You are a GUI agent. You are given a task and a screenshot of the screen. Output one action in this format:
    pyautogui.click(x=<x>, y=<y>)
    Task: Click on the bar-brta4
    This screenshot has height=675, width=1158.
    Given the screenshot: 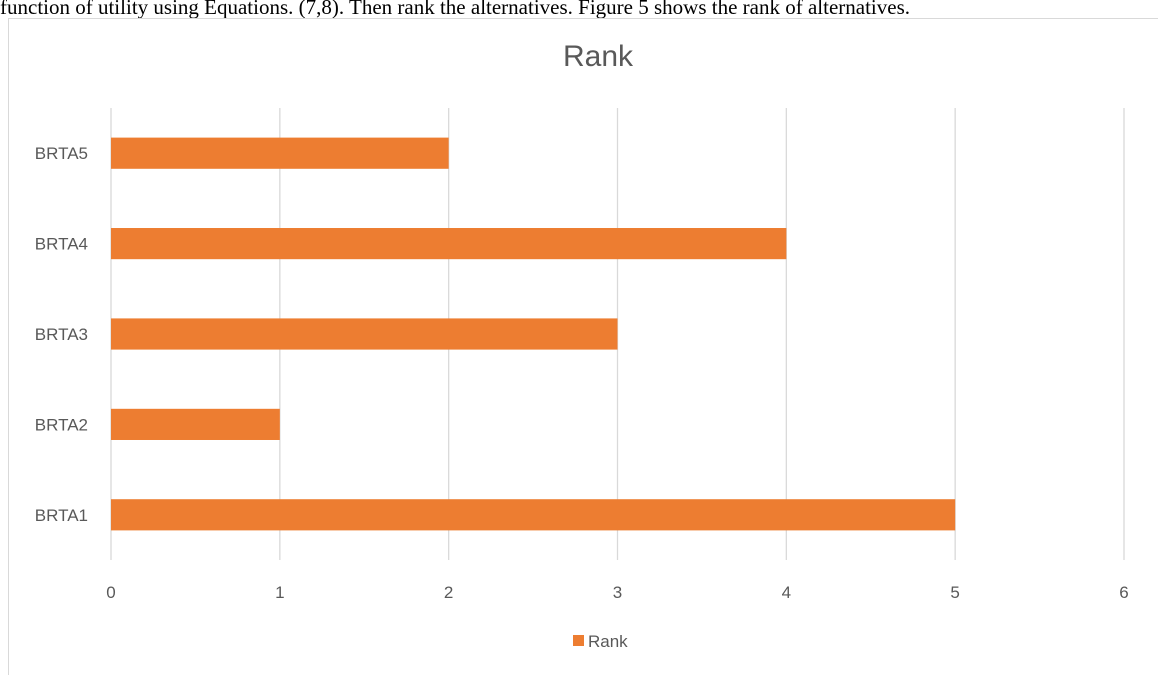 What is the action you would take?
    pyautogui.click(x=449, y=244)
    